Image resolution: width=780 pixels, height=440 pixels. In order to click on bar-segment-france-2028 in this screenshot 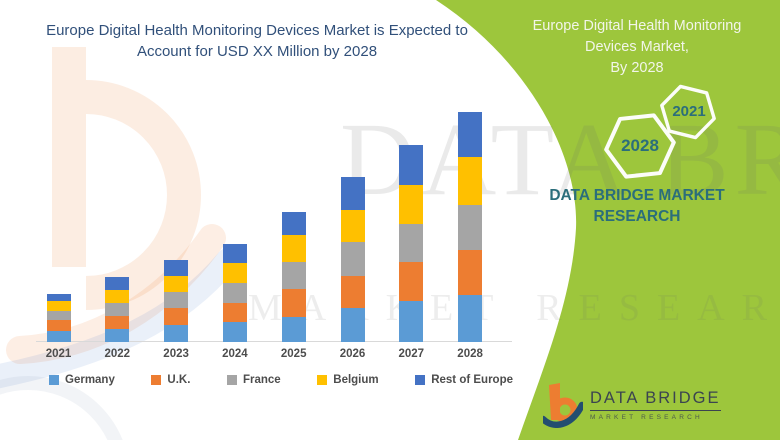, I will do `click(470, 227)`.